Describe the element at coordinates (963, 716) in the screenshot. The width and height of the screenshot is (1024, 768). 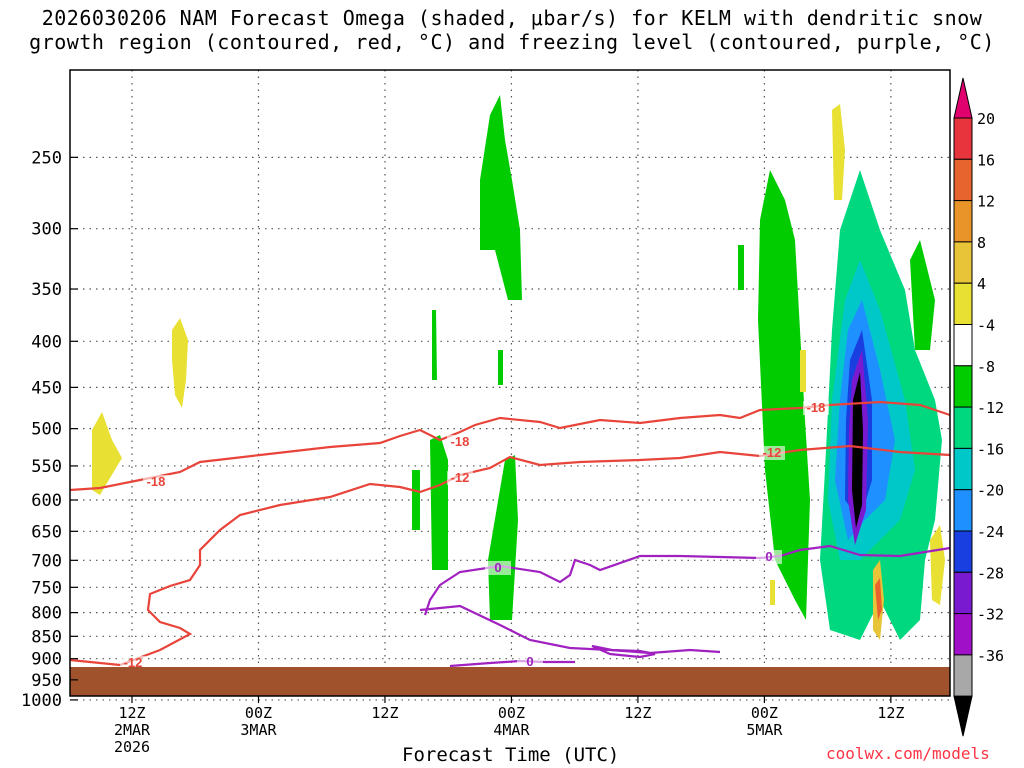
I see `colorbar-bottom-arrow` at that location.